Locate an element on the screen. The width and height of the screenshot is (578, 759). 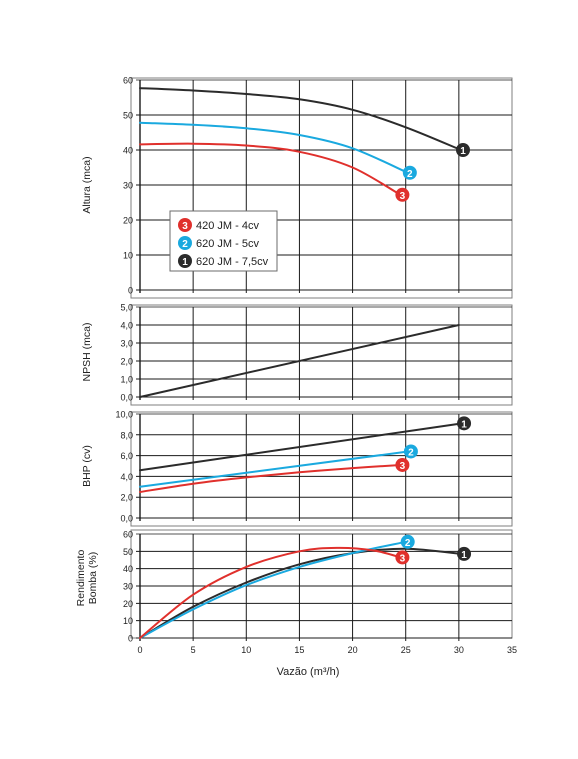
y-axis-label: Altura (mca) is located at coordinates (87, 184).